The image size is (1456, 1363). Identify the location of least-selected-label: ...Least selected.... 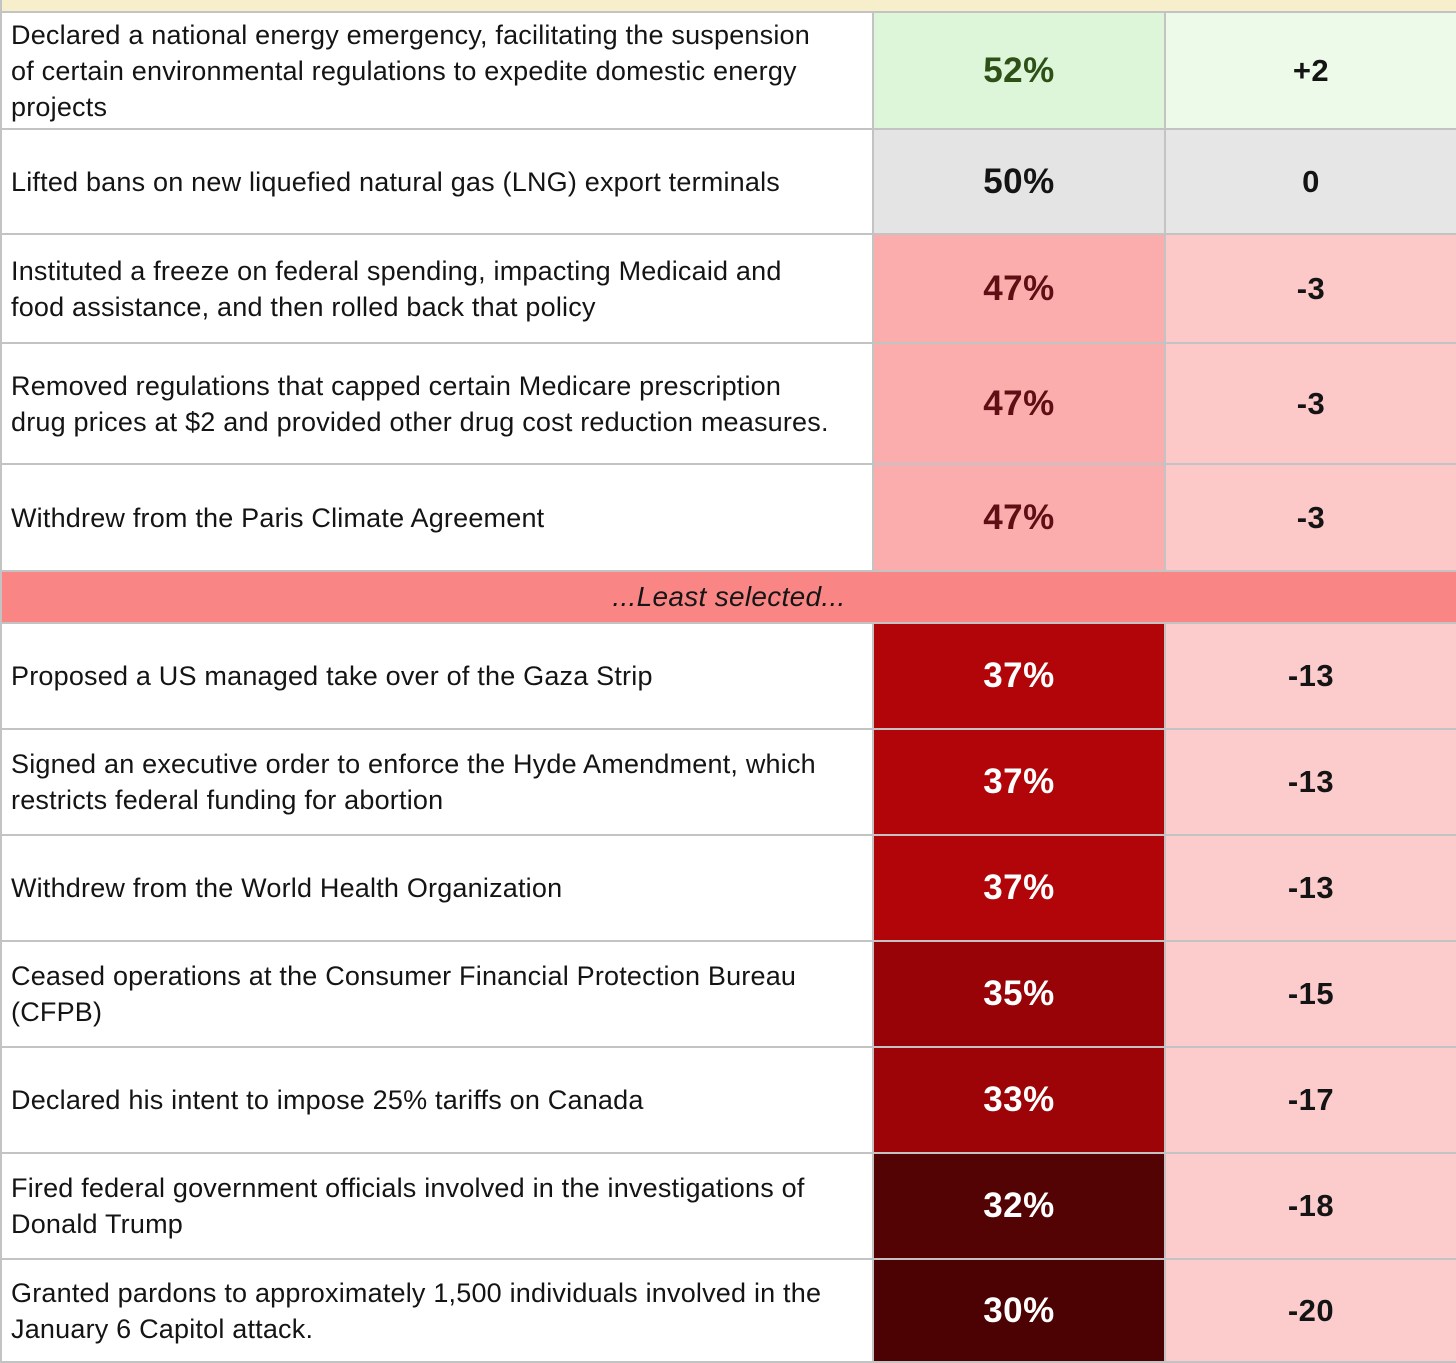
(729, 596).